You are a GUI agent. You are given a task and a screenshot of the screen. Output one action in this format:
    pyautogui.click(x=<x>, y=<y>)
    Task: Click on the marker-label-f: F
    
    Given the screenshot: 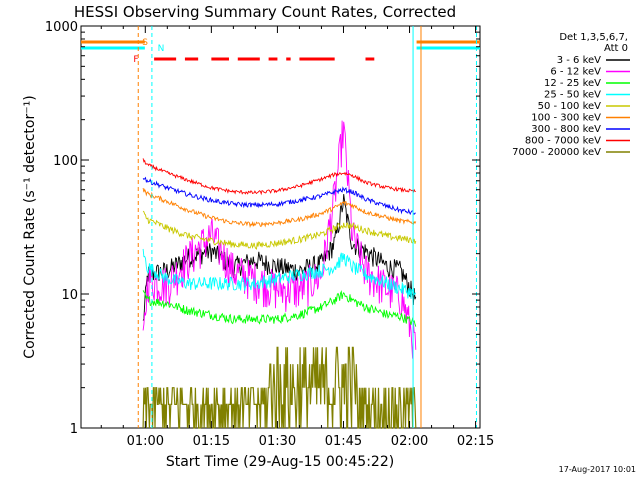 What is the action you would take?
    pyautogui.click(x=135, y=60)
    